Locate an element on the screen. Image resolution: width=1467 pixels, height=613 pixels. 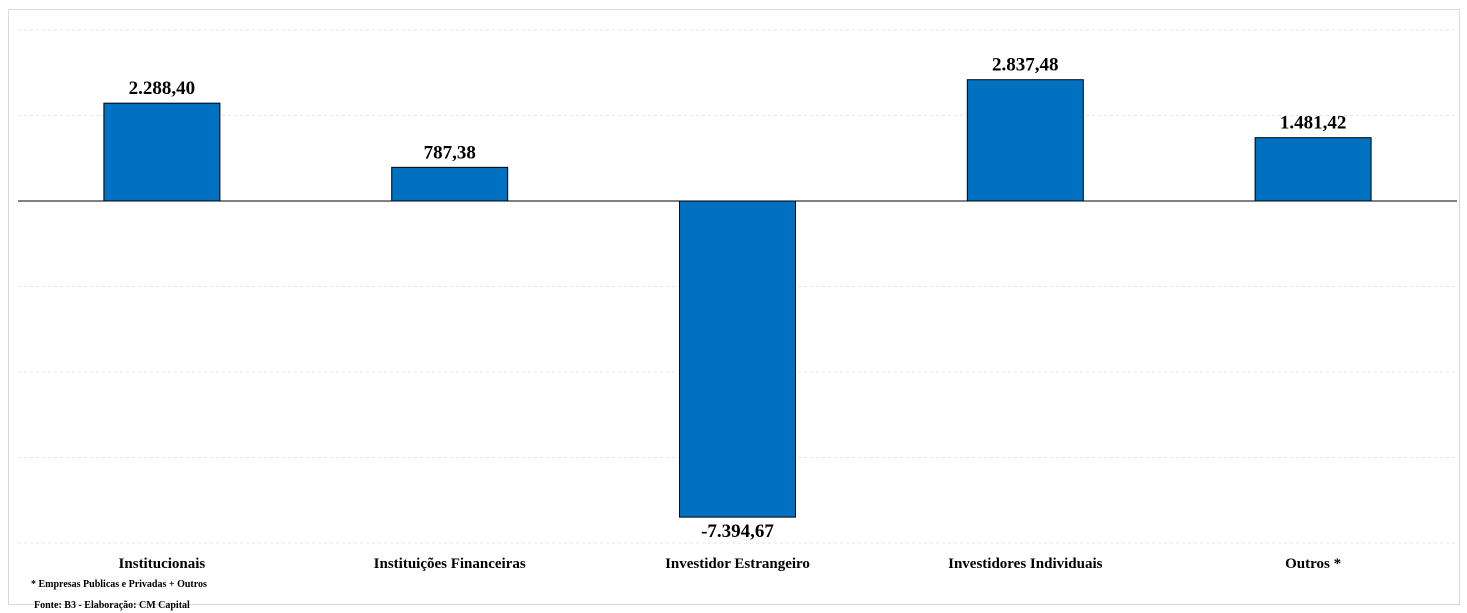
data-label-5: 1.481,42 is located at coordinates (1313, 123).